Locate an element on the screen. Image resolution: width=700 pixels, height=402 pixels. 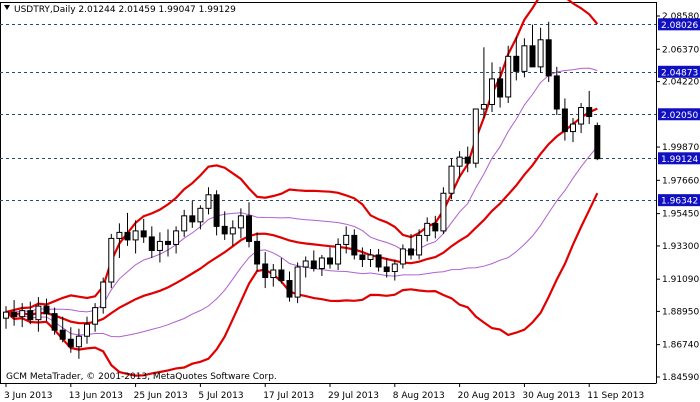
price-tick-label: 1.86740 is located at coordinates (680, 346).